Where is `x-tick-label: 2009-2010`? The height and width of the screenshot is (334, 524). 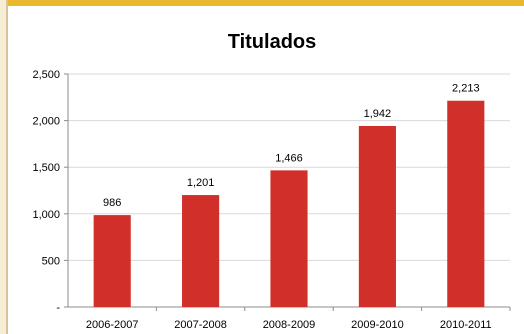 x-tick-label: 2009-2010 is located at coordinates (377, 325).